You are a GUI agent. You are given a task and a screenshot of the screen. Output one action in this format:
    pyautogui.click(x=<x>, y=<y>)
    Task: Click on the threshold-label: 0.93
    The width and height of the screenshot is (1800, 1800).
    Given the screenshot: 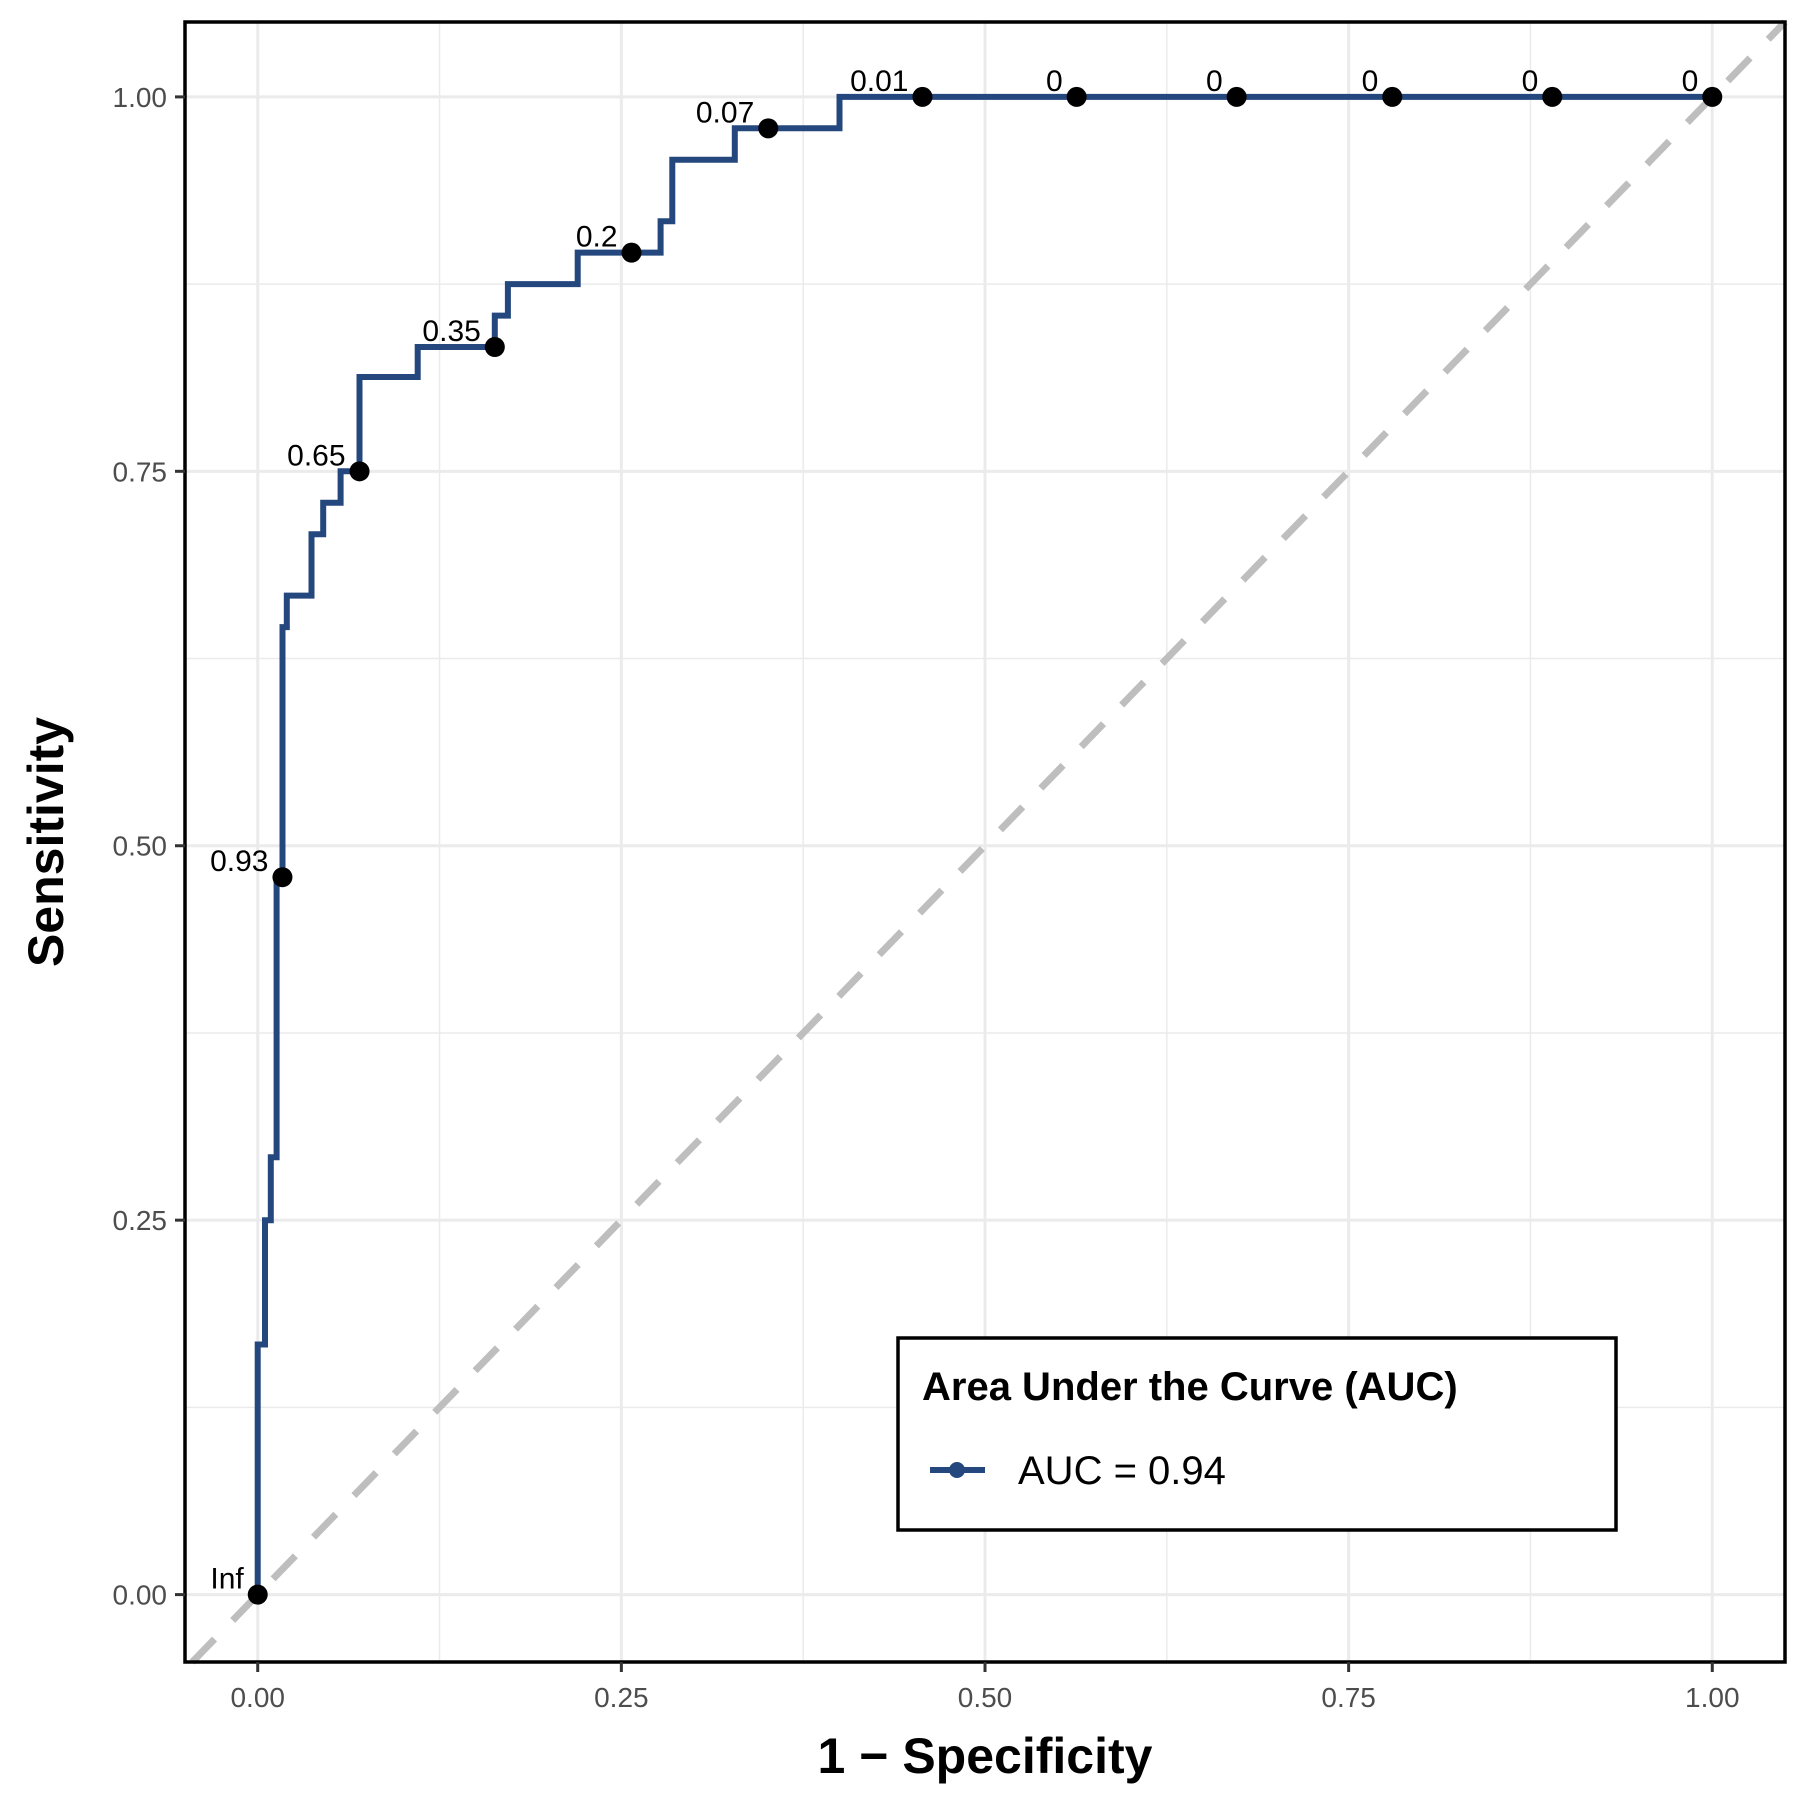 What is the action you would take?
    pyautogui.click(x=239, y=861)
    